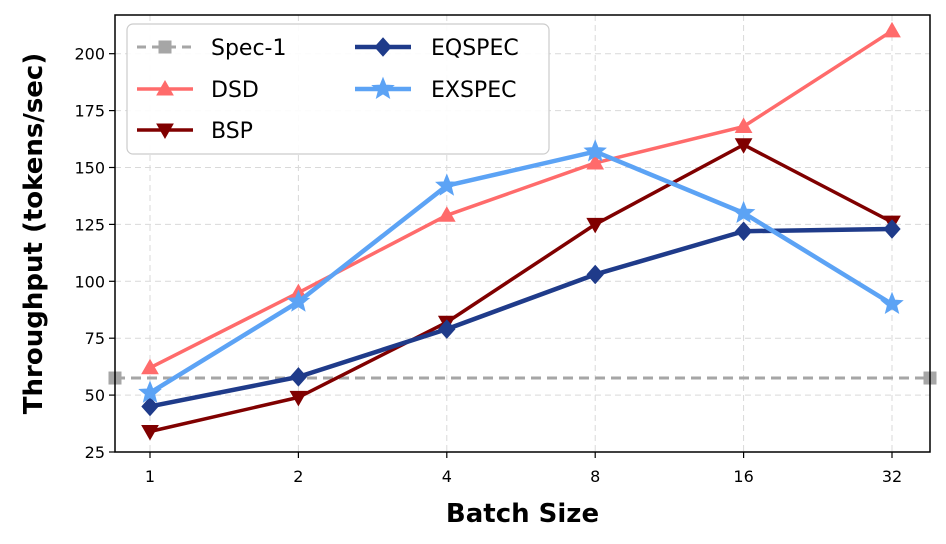 Image resolution: width=946 pixels, height=544 pixels. I want to click on legend-label: DSD, so click(235, 90).